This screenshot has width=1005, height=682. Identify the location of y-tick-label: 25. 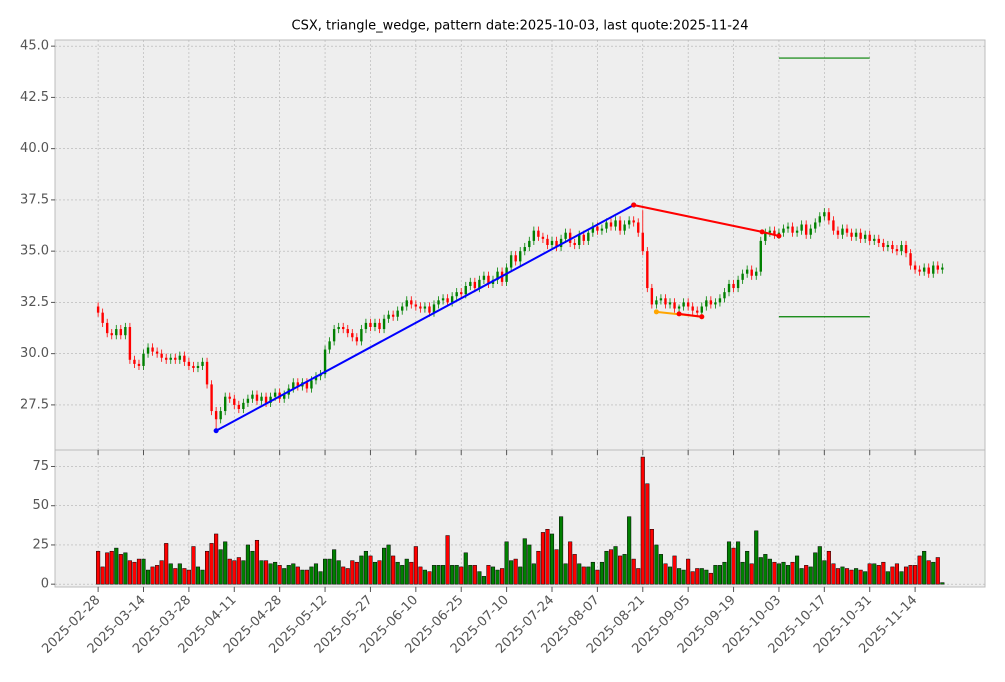
(40, 544).